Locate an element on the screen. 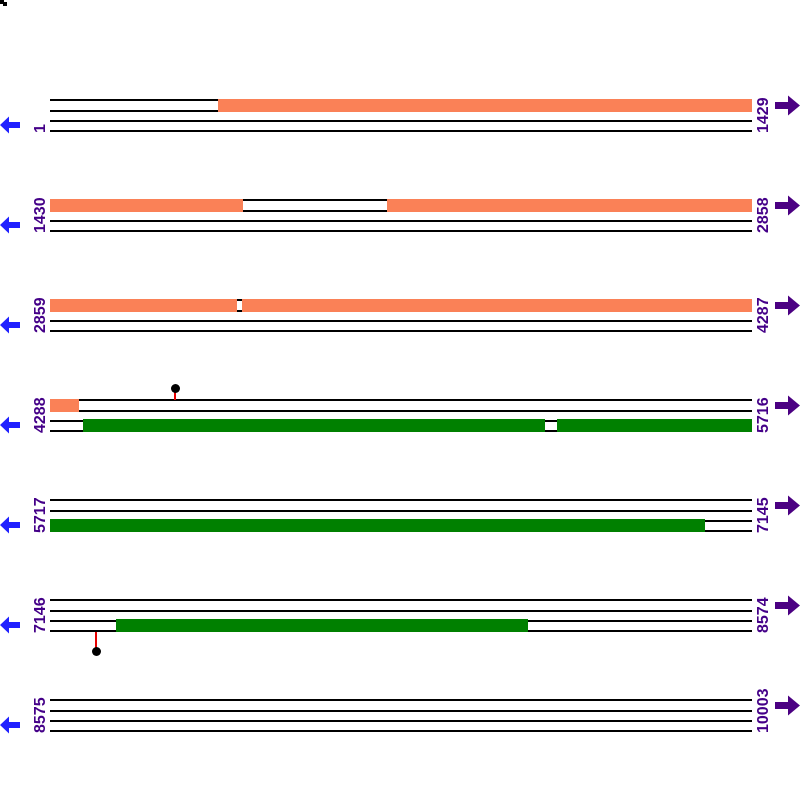 The image size is (800, 800). row-start-label: 7146 is located at coordinates (40, 615).